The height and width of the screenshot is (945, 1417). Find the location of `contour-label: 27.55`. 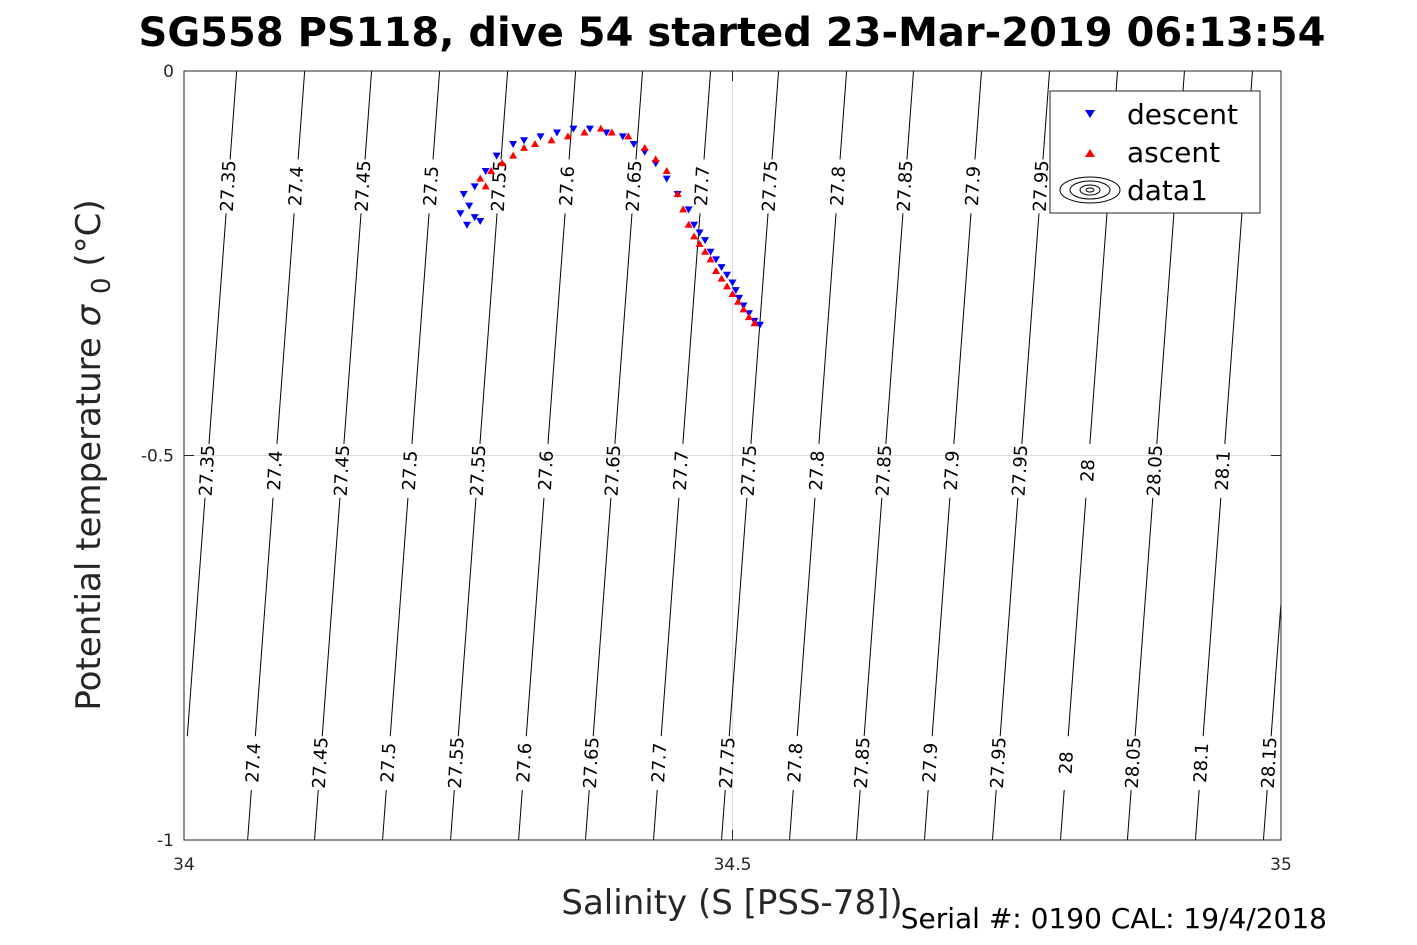

contour-label: 27.55 is located at coordinates (457, 763).